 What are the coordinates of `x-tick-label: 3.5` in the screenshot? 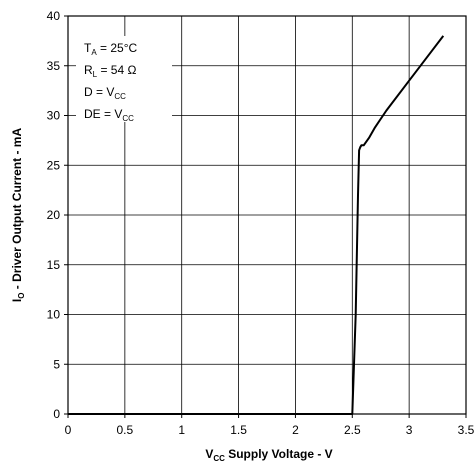 It's located at (466, 430).